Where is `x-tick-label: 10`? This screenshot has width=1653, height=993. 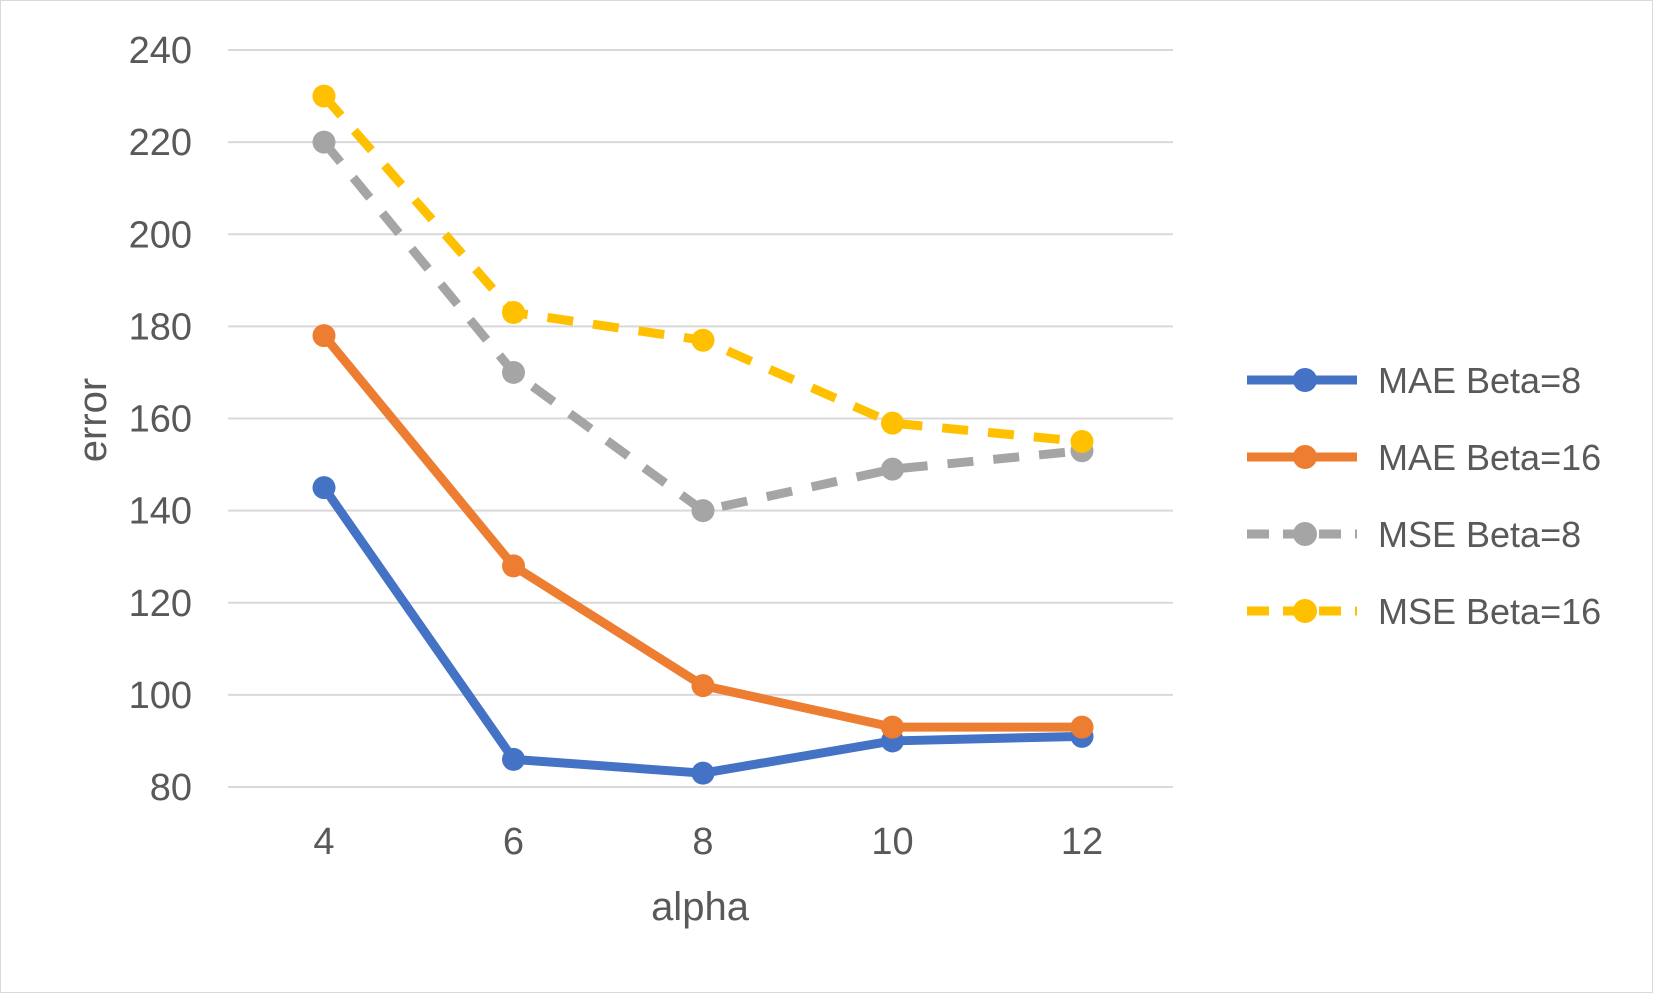
x-tick-label: 10 is located at coordinates (892, 842).